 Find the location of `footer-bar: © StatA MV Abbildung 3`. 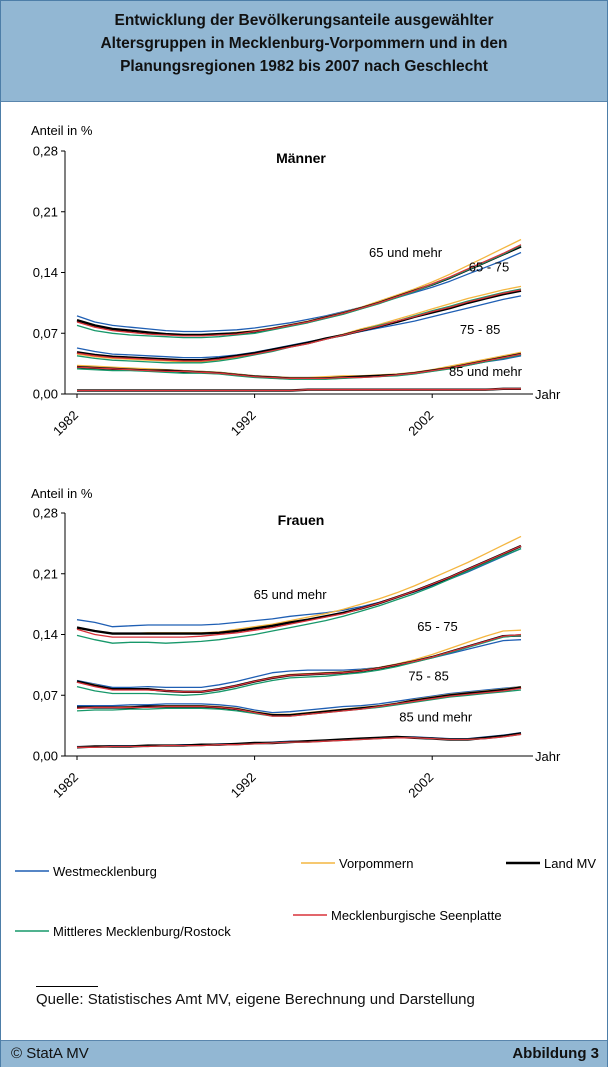

footer-bar: © StatA MV Abbildung 3 is located at coordinates (304, 1053).